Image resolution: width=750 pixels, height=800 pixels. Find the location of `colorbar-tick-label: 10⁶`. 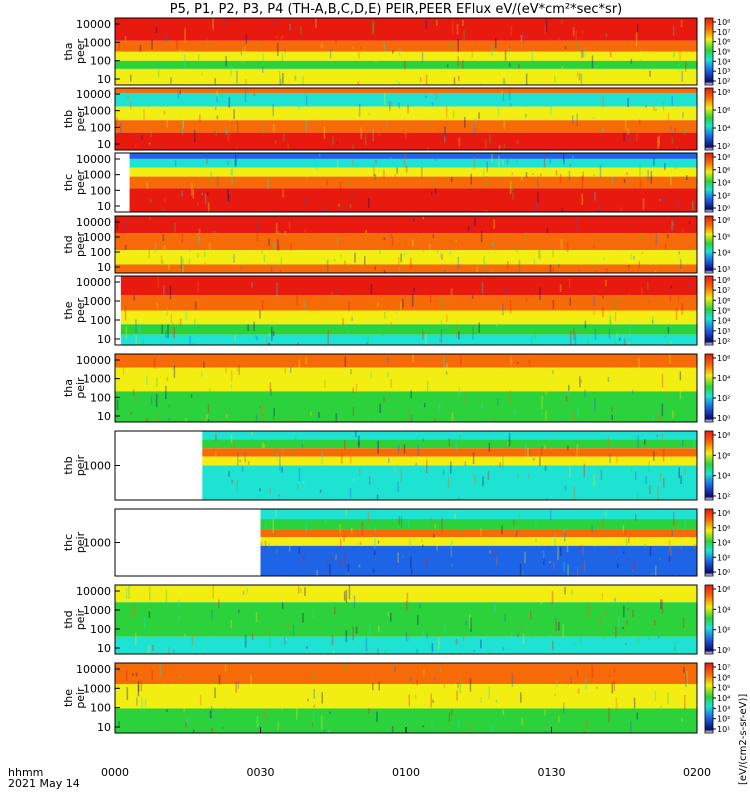

colorbar-tick-label: 10⁶ is located at coordinates (723, 300).